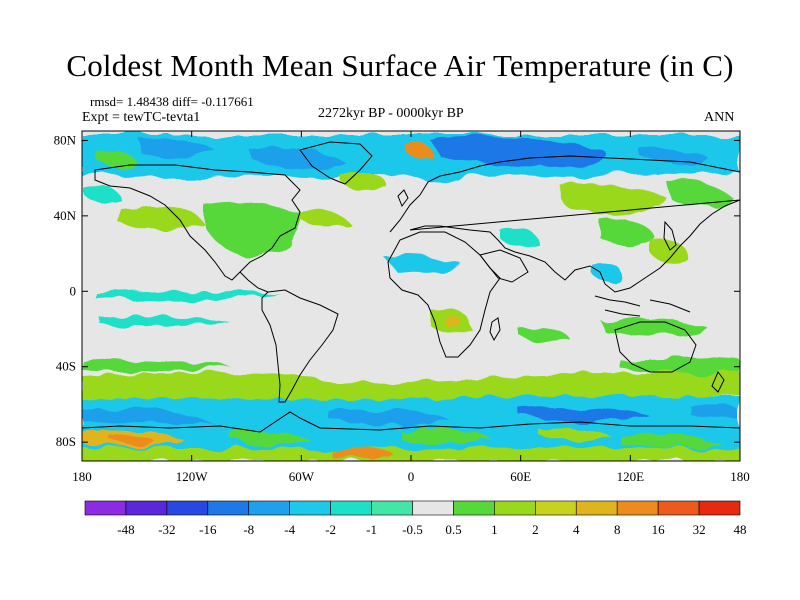 The height and width of the screenshot is (600, 800). What do you see at coordinates (166, 529) in the screenshot?
I see `legend-label: -32` at bounding box center [166, 529].